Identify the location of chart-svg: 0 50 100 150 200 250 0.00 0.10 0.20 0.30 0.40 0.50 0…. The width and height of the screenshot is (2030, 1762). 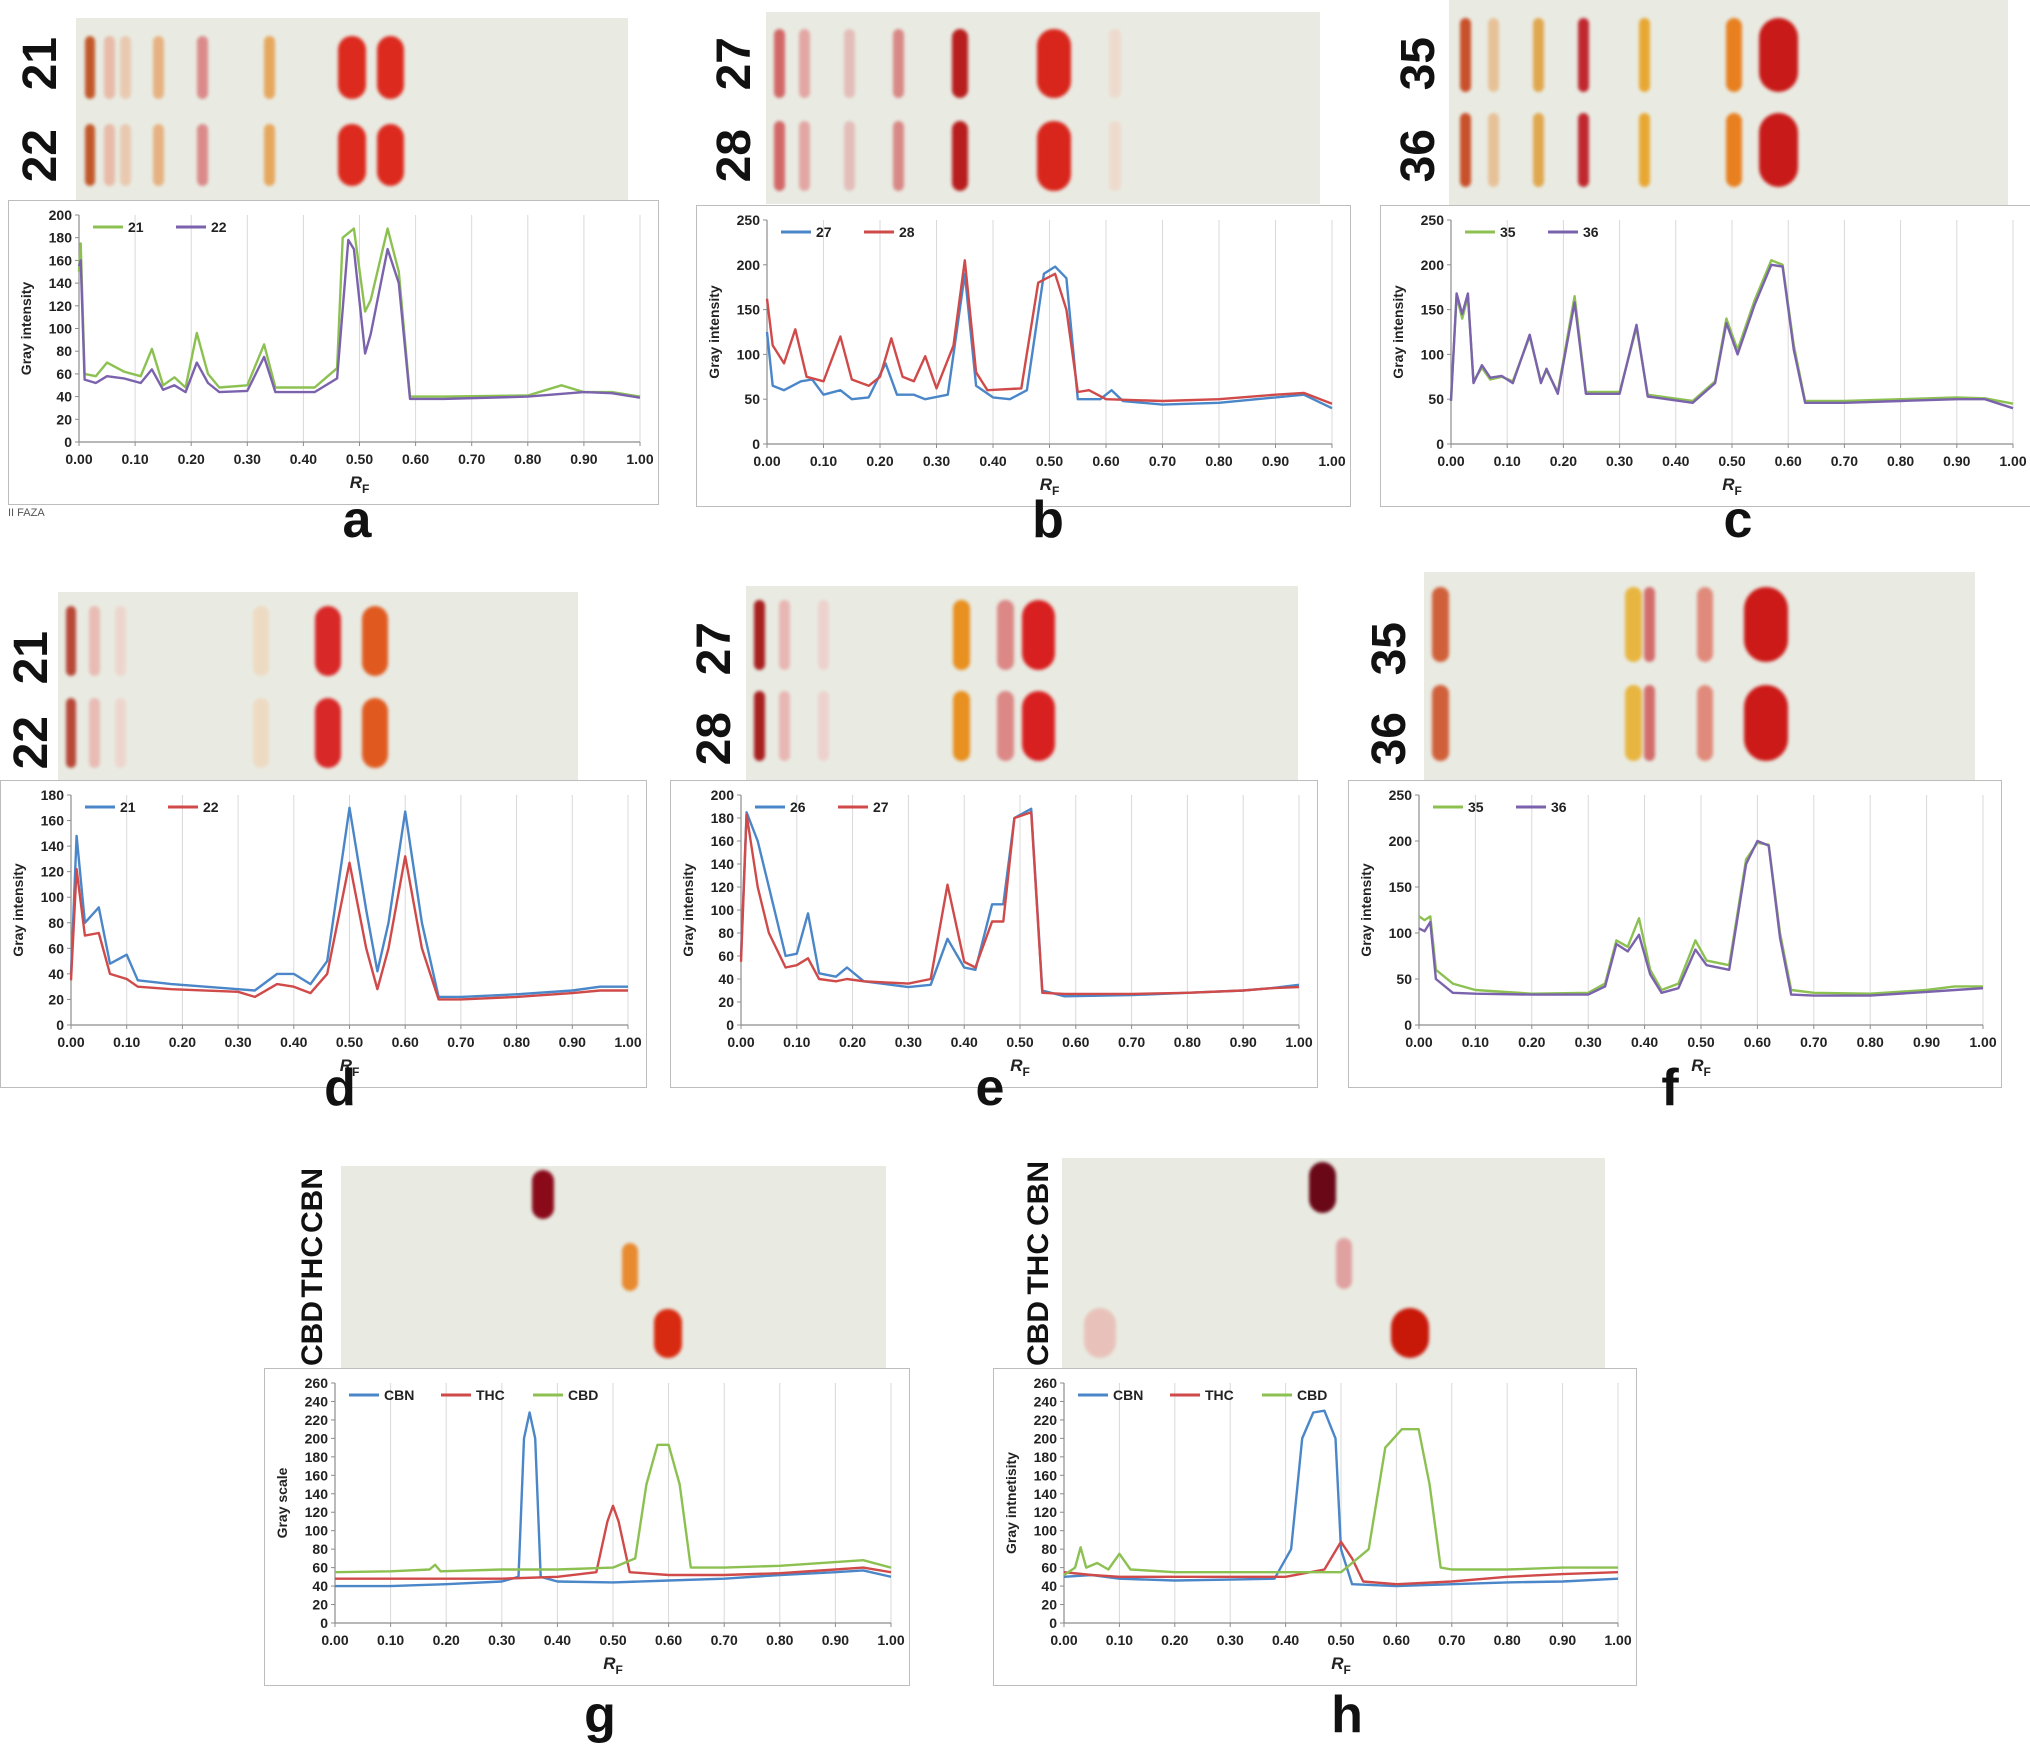
(1708, 355).